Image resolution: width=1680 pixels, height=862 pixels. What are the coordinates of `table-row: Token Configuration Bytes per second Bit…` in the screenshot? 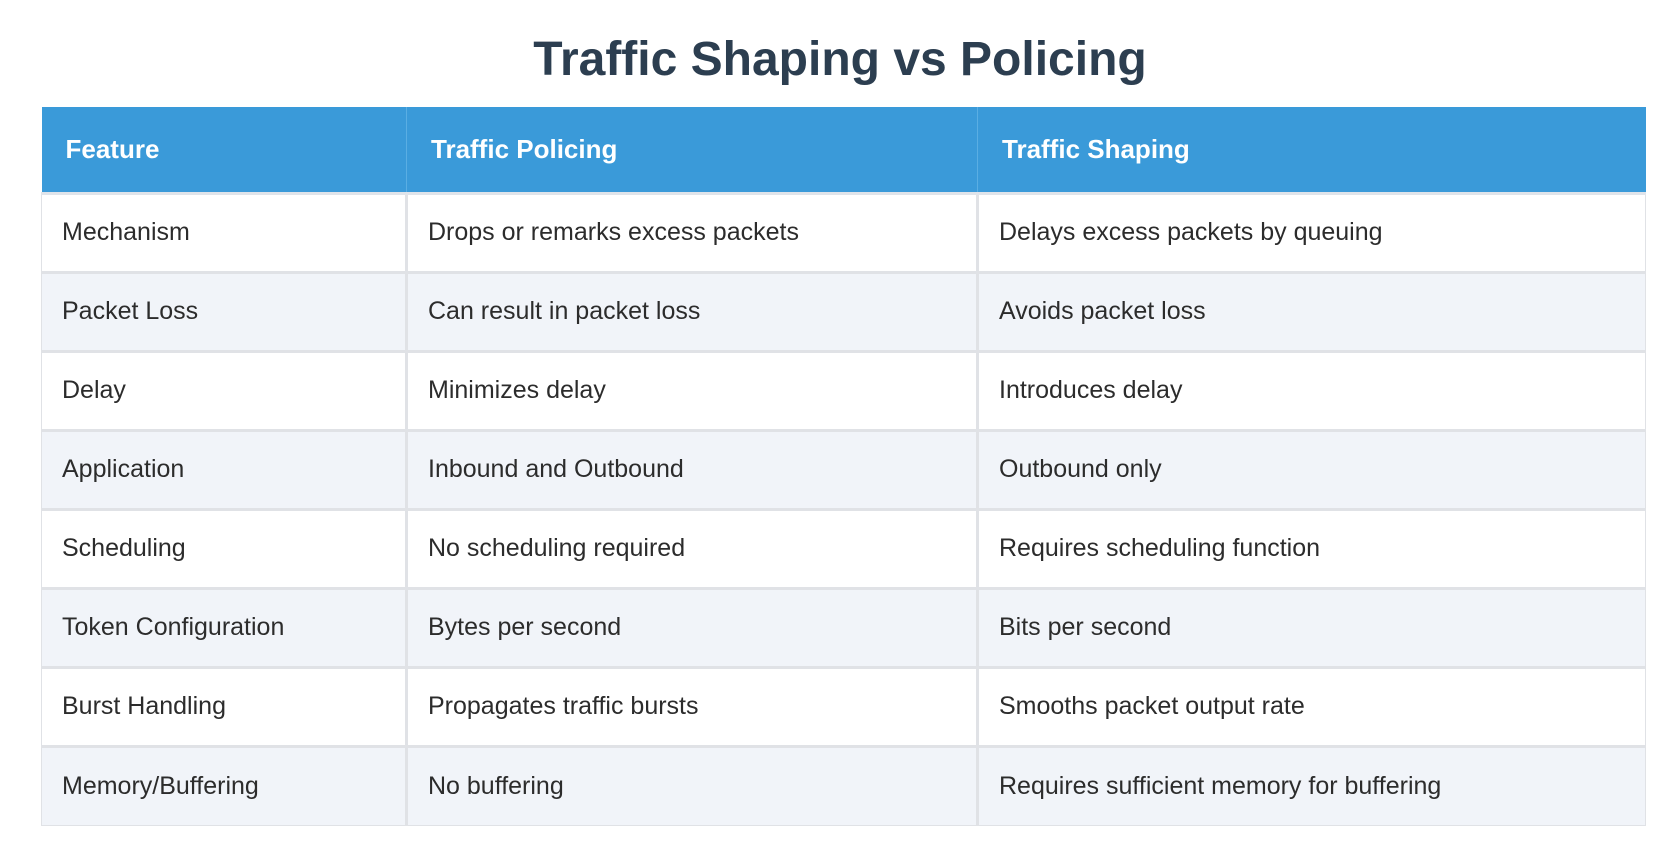 It's located at (843, 628).